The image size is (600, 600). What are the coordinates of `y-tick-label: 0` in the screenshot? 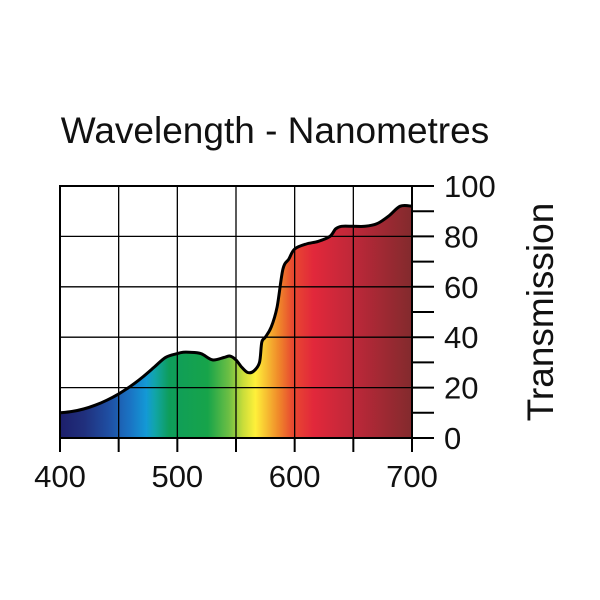 It's located at (452, 438).